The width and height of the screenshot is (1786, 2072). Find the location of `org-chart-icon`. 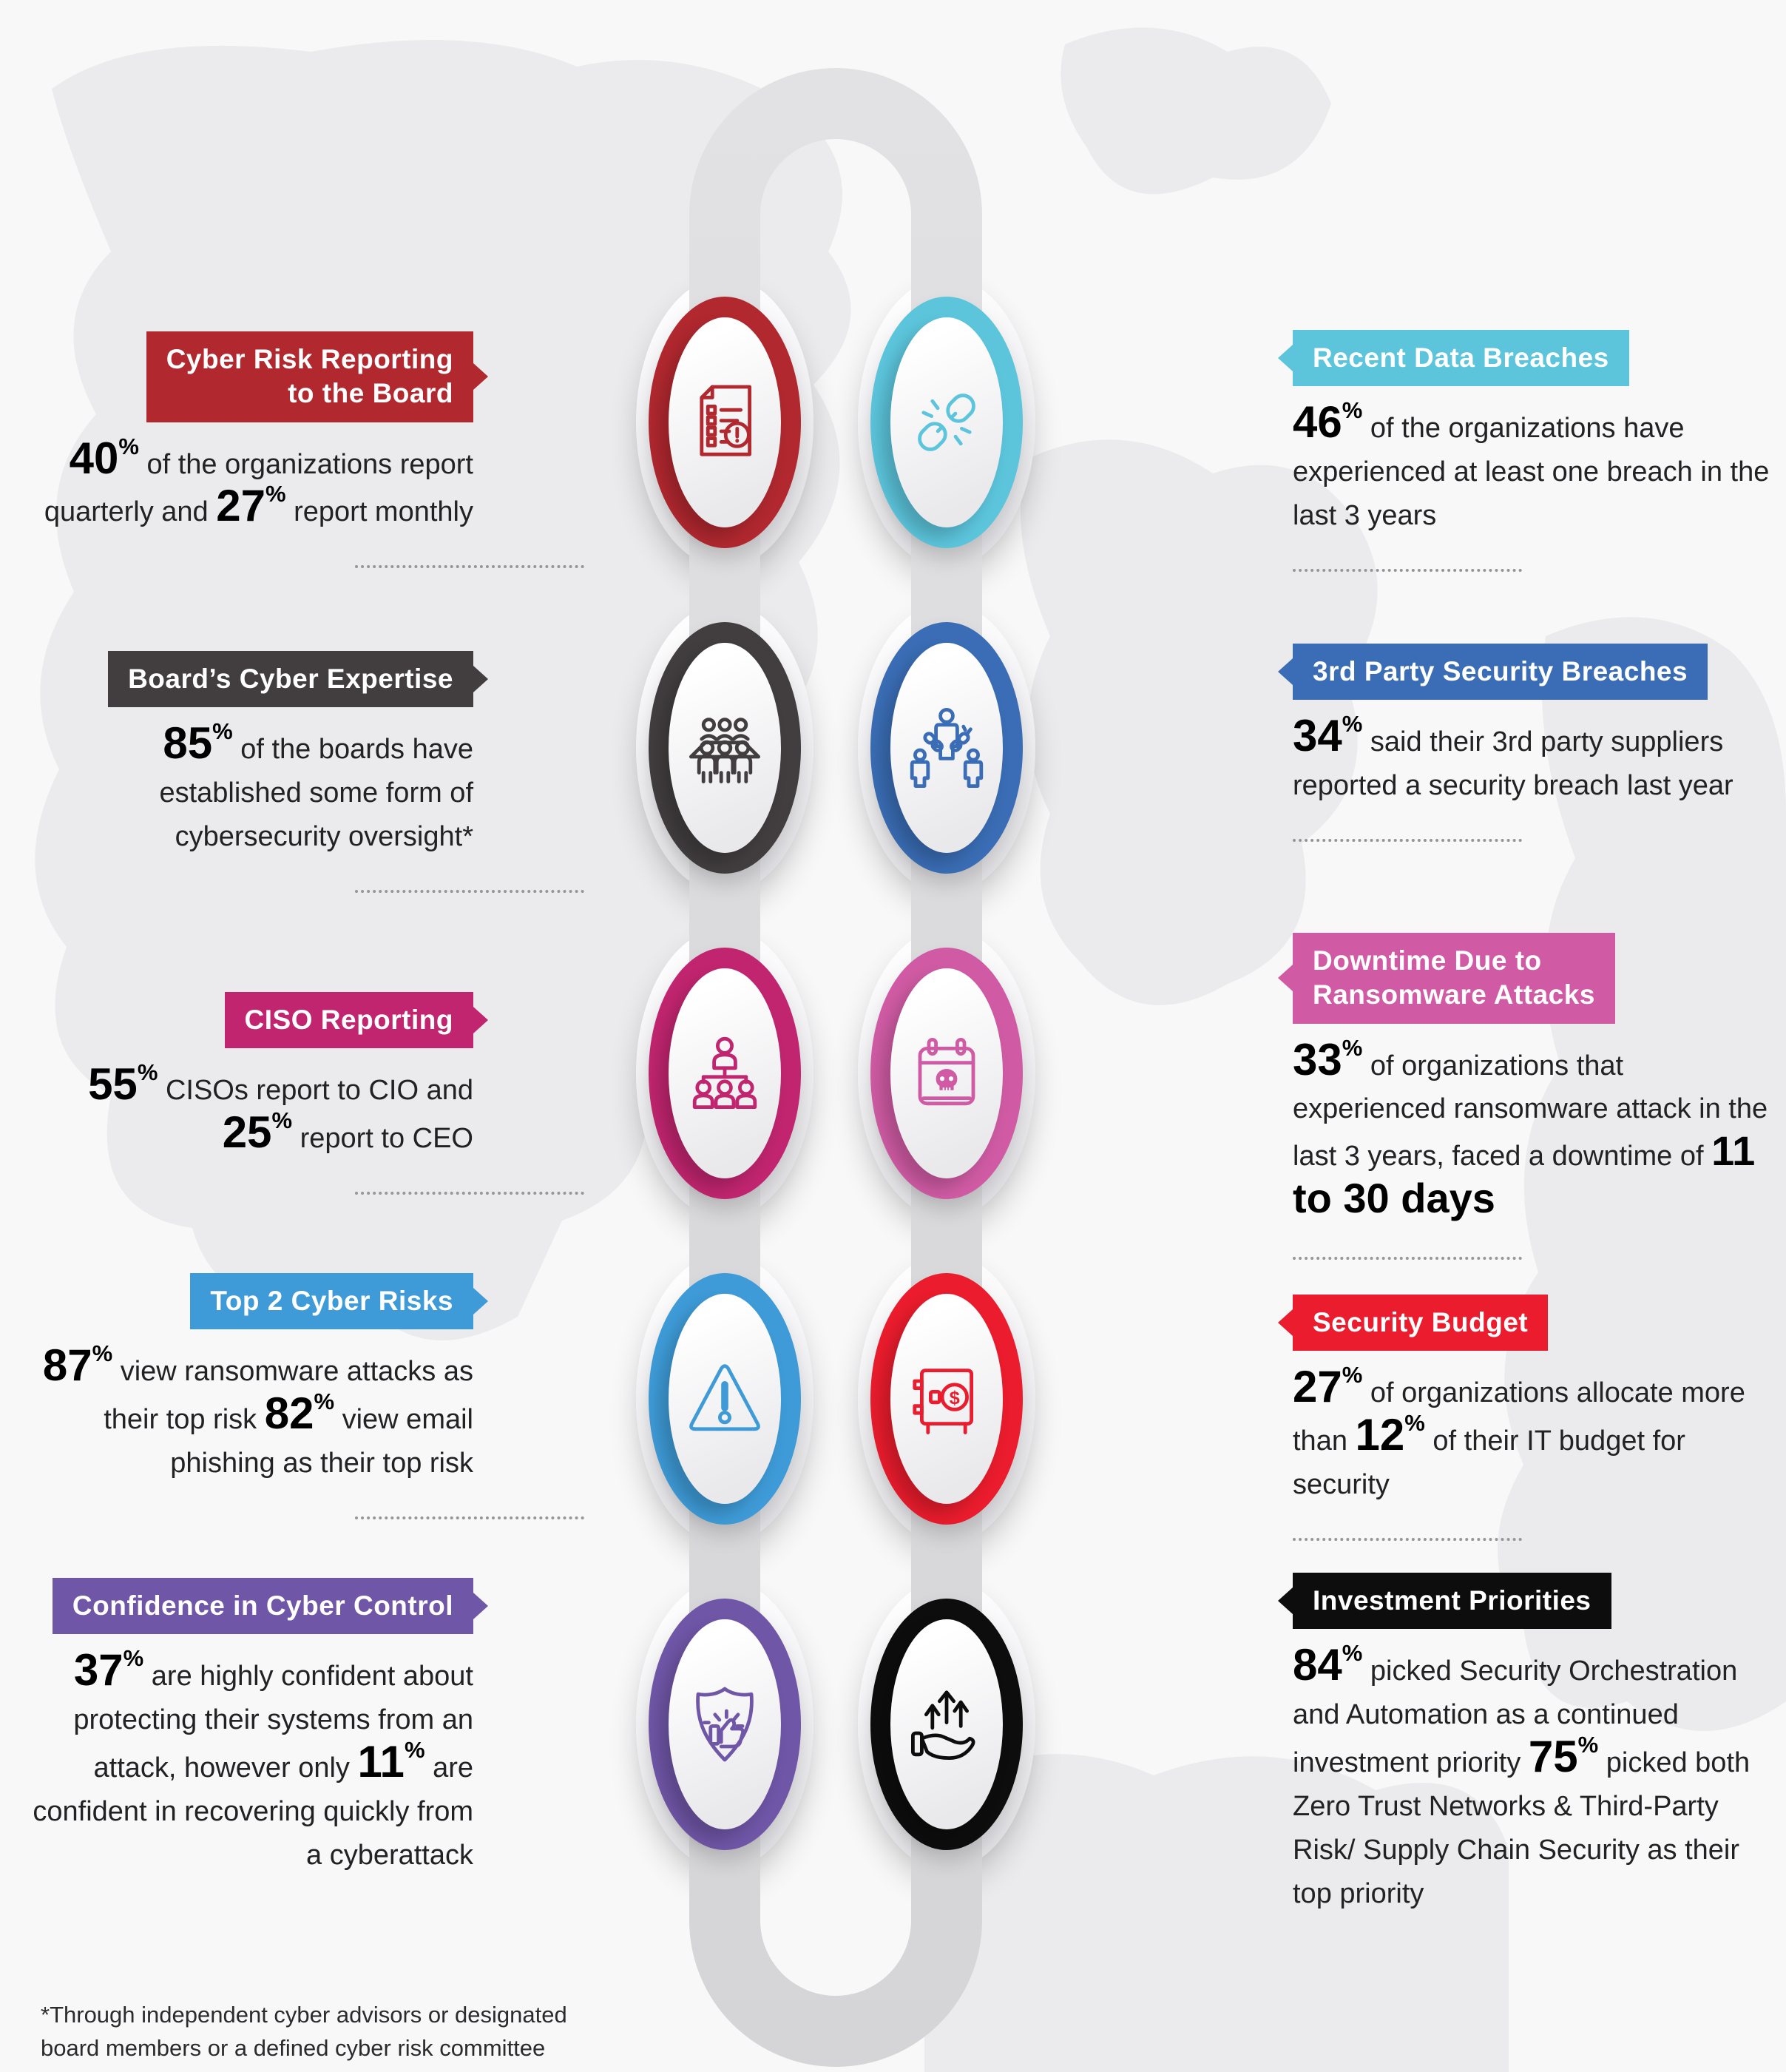

org-chart-icon is located at coordinates (724, 1072).